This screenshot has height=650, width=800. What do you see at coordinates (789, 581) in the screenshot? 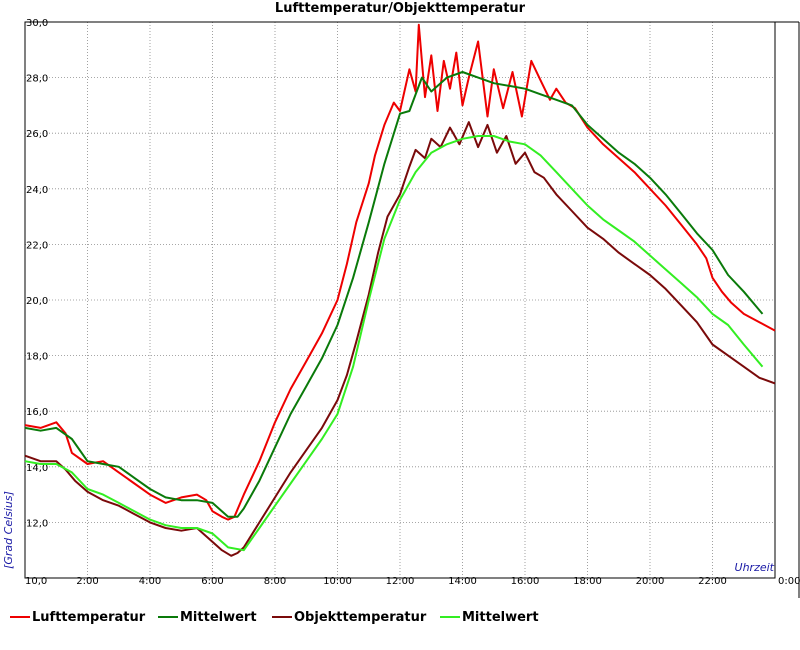
I see `x-tick-label: 0:00` at bounding box center [789, 581].